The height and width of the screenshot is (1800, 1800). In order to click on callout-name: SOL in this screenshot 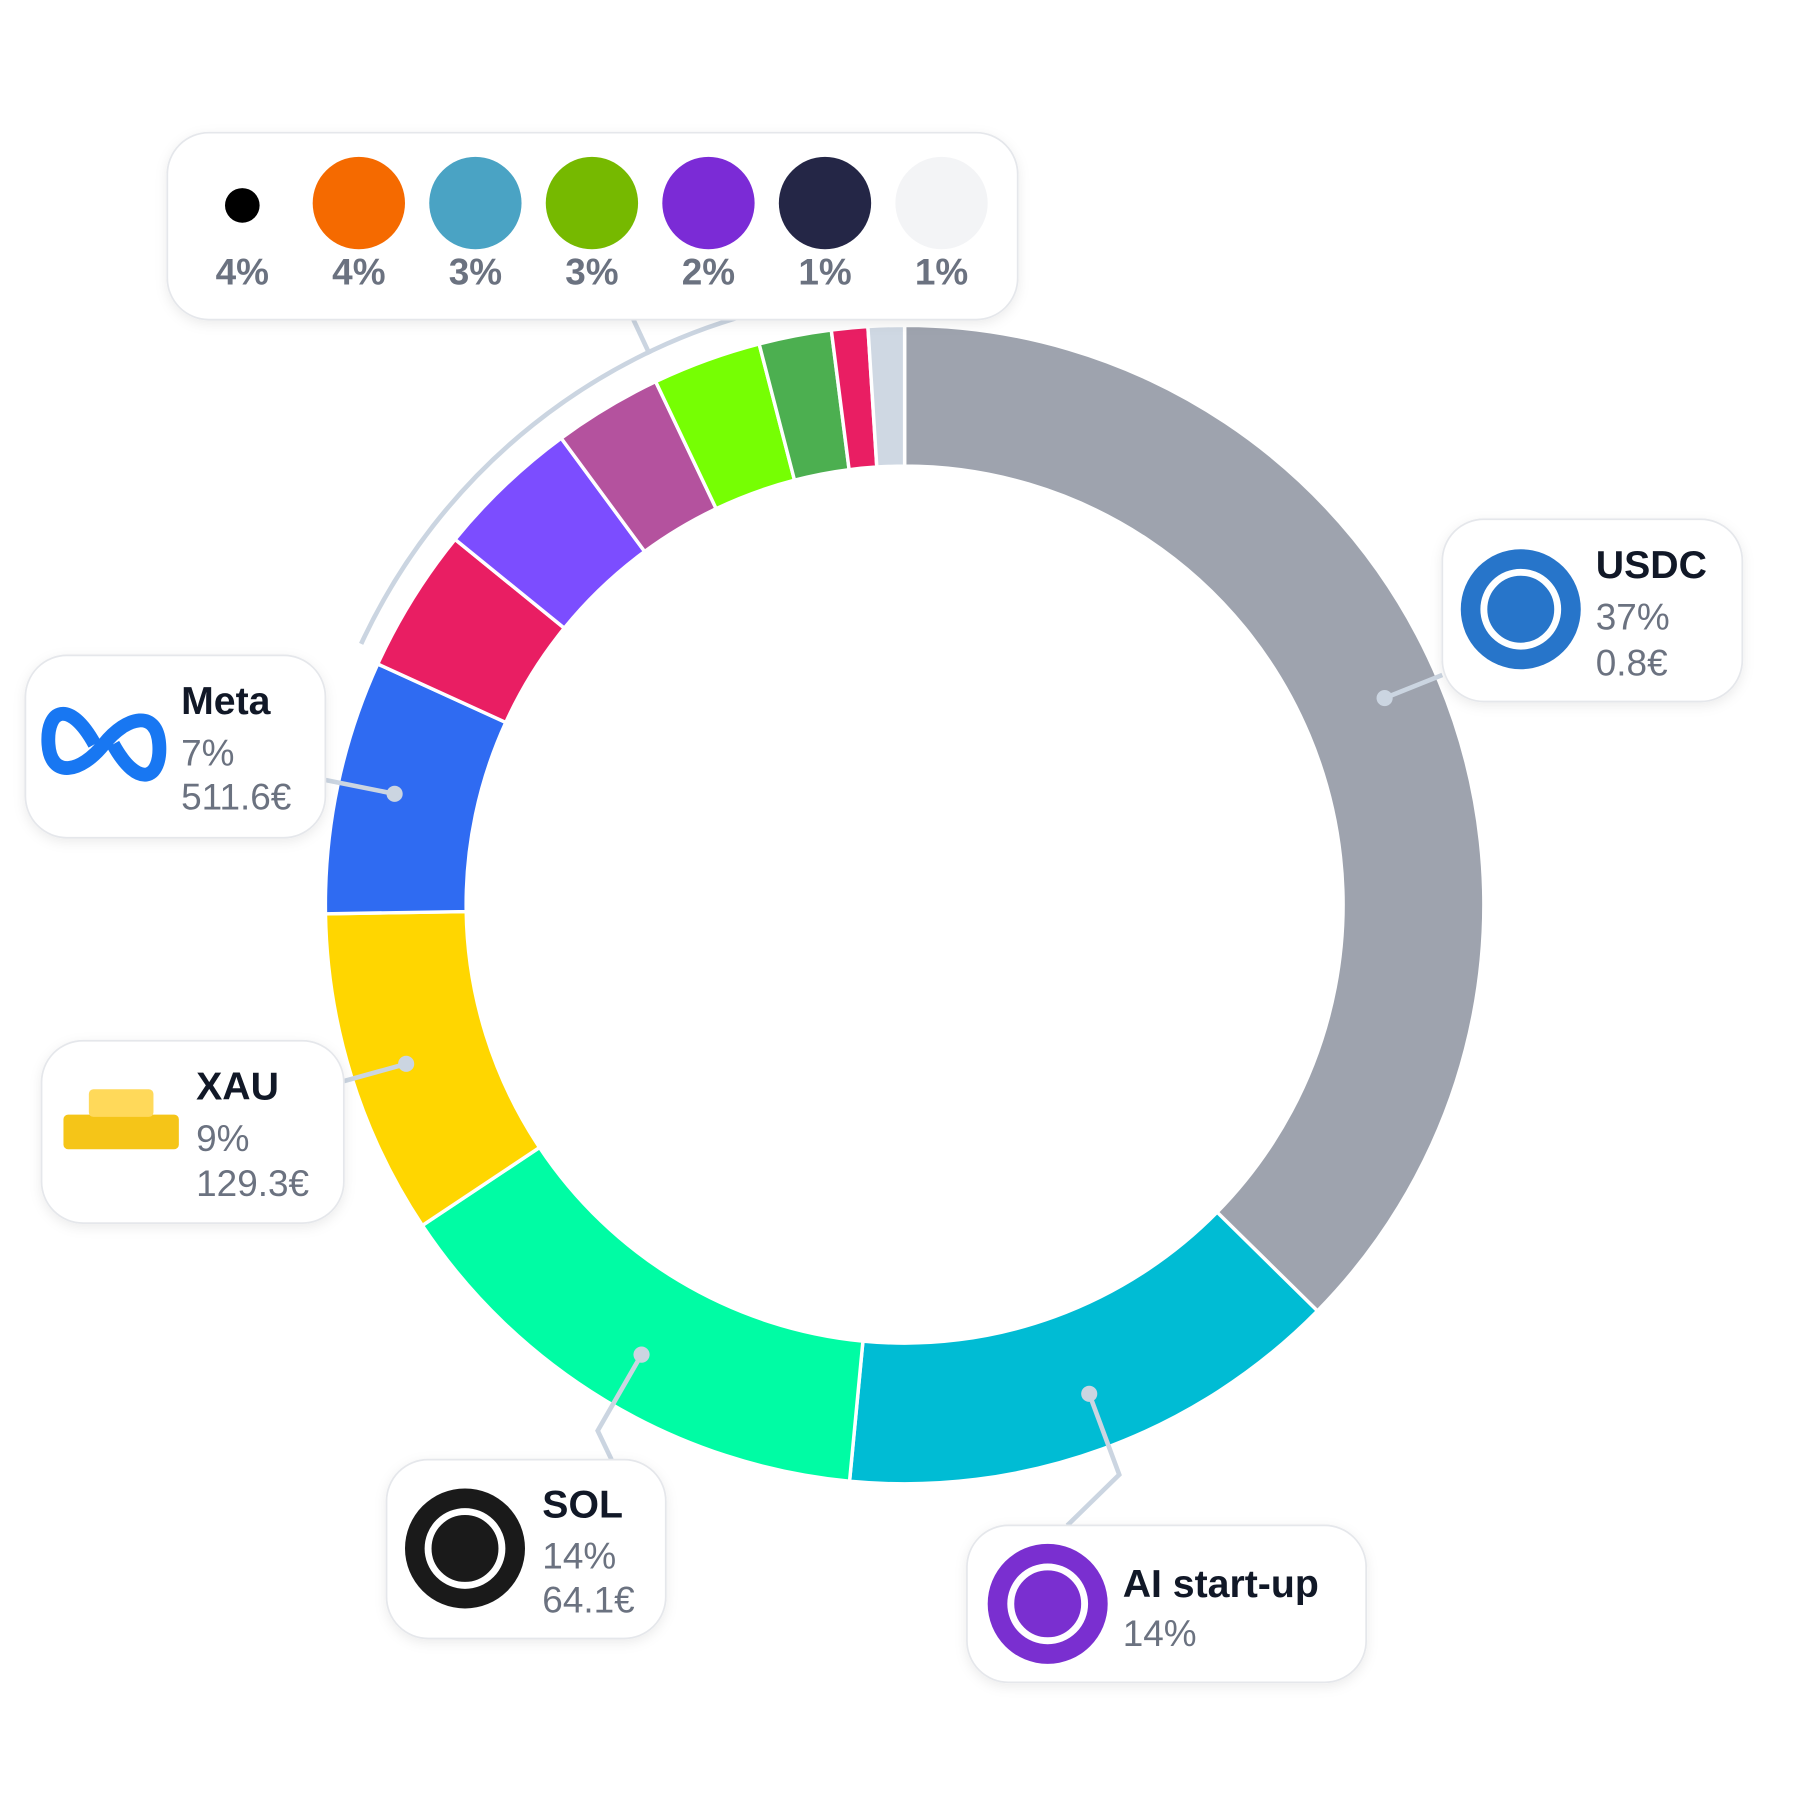, I will do `click(582, 1504)`.